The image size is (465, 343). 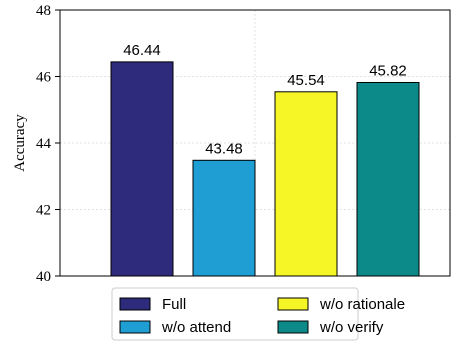 I want to click on y-tick-label: 48, so click(x=43, y=11).